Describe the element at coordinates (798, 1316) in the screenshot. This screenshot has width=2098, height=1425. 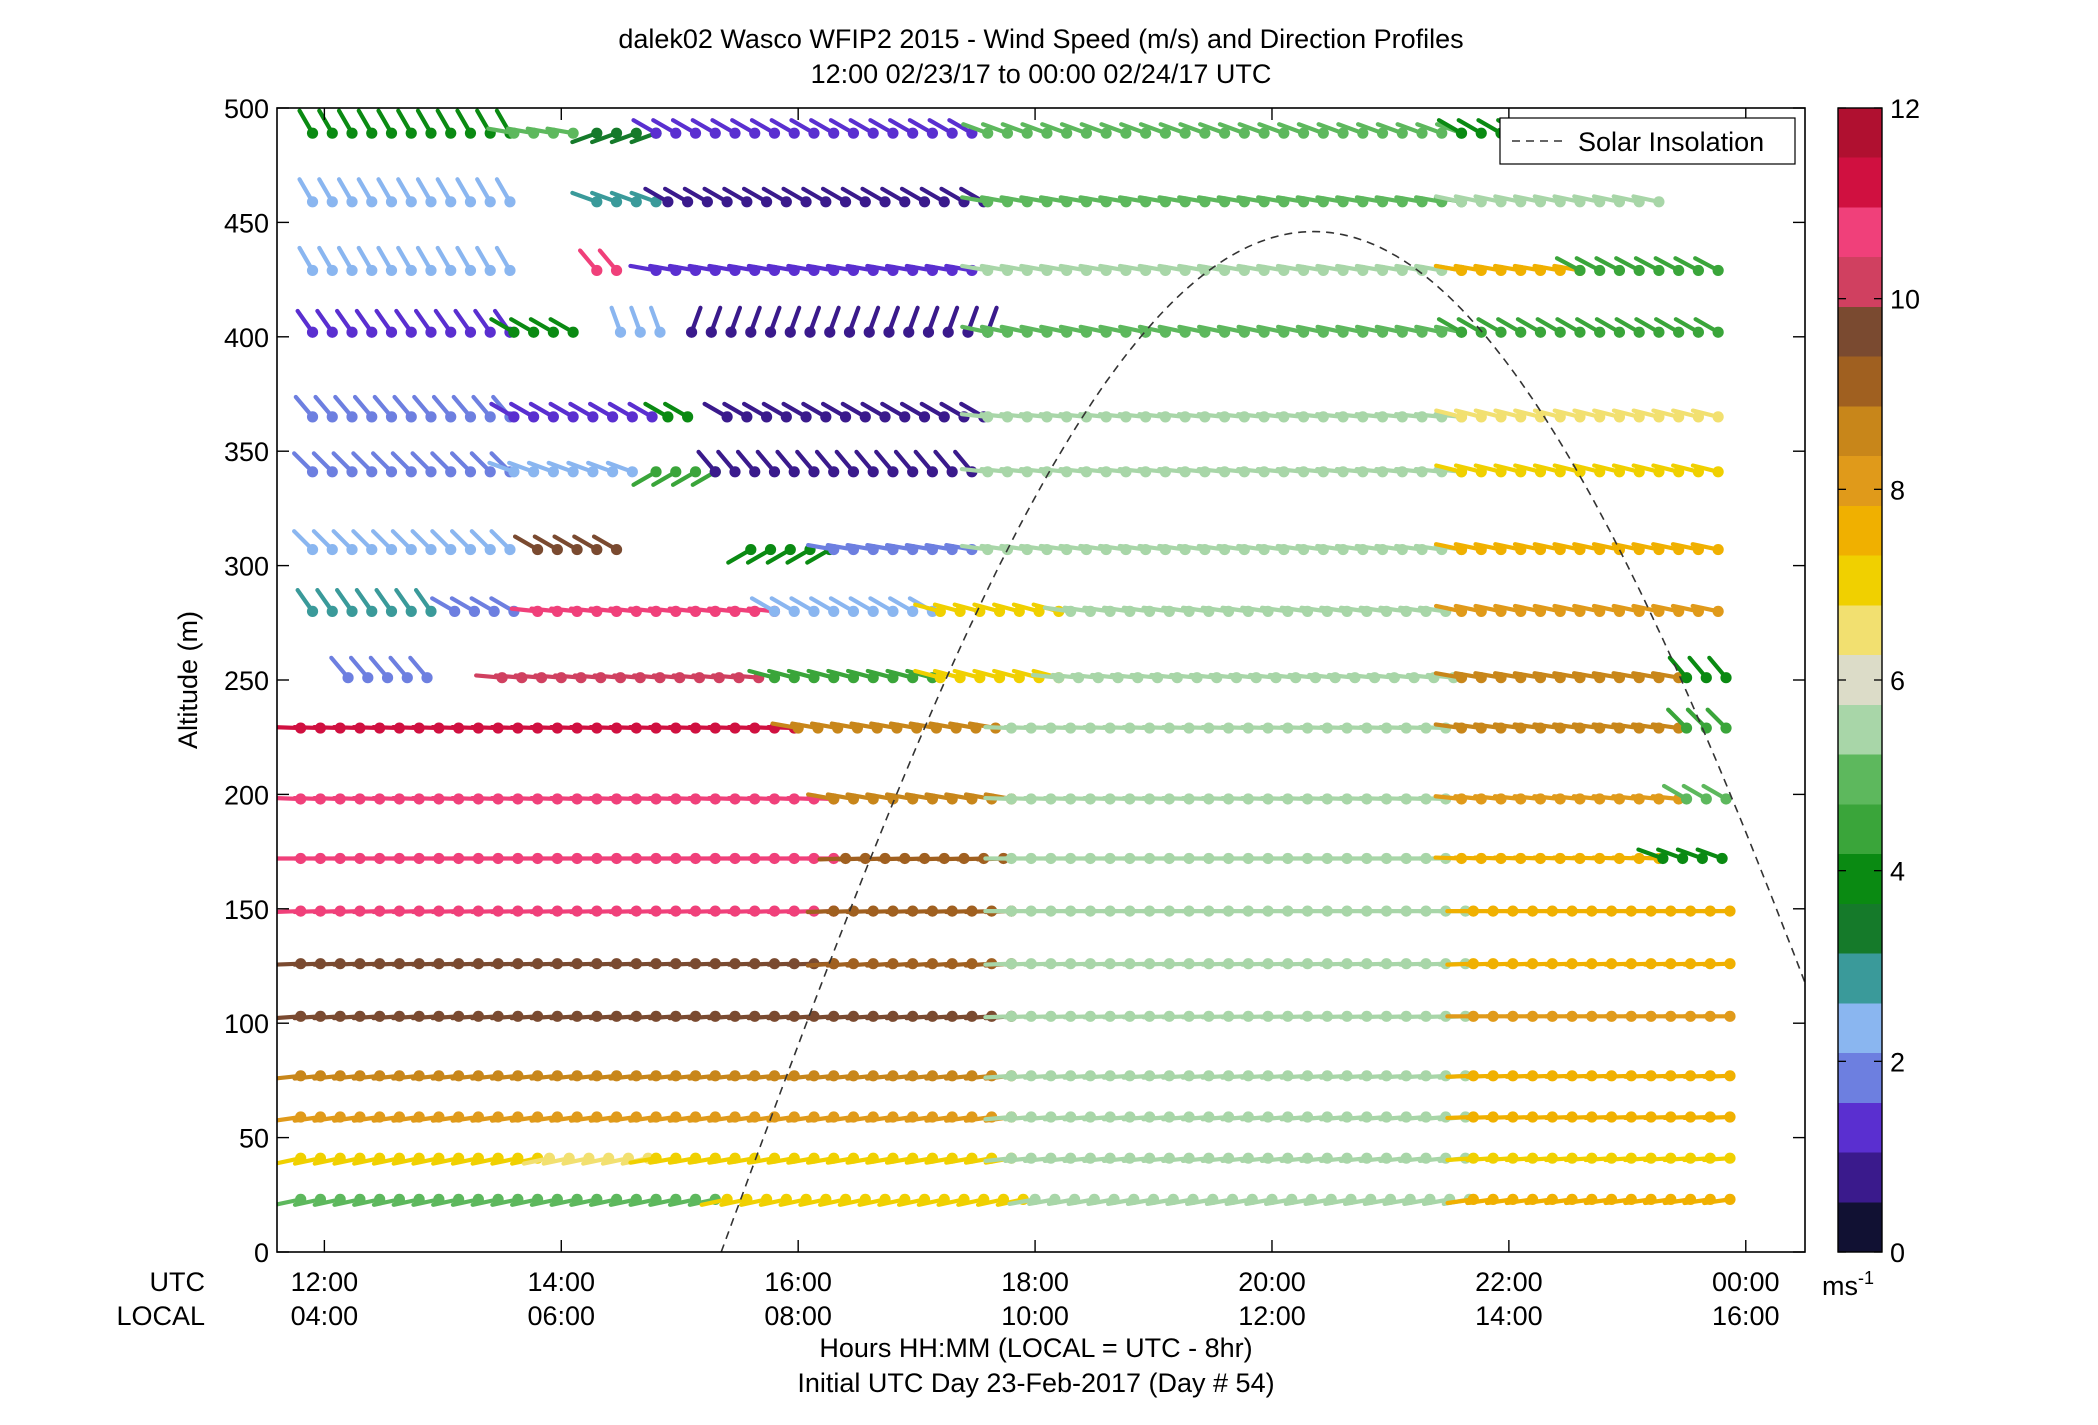
I see `x-tick-label-local: 08:00` at that location.